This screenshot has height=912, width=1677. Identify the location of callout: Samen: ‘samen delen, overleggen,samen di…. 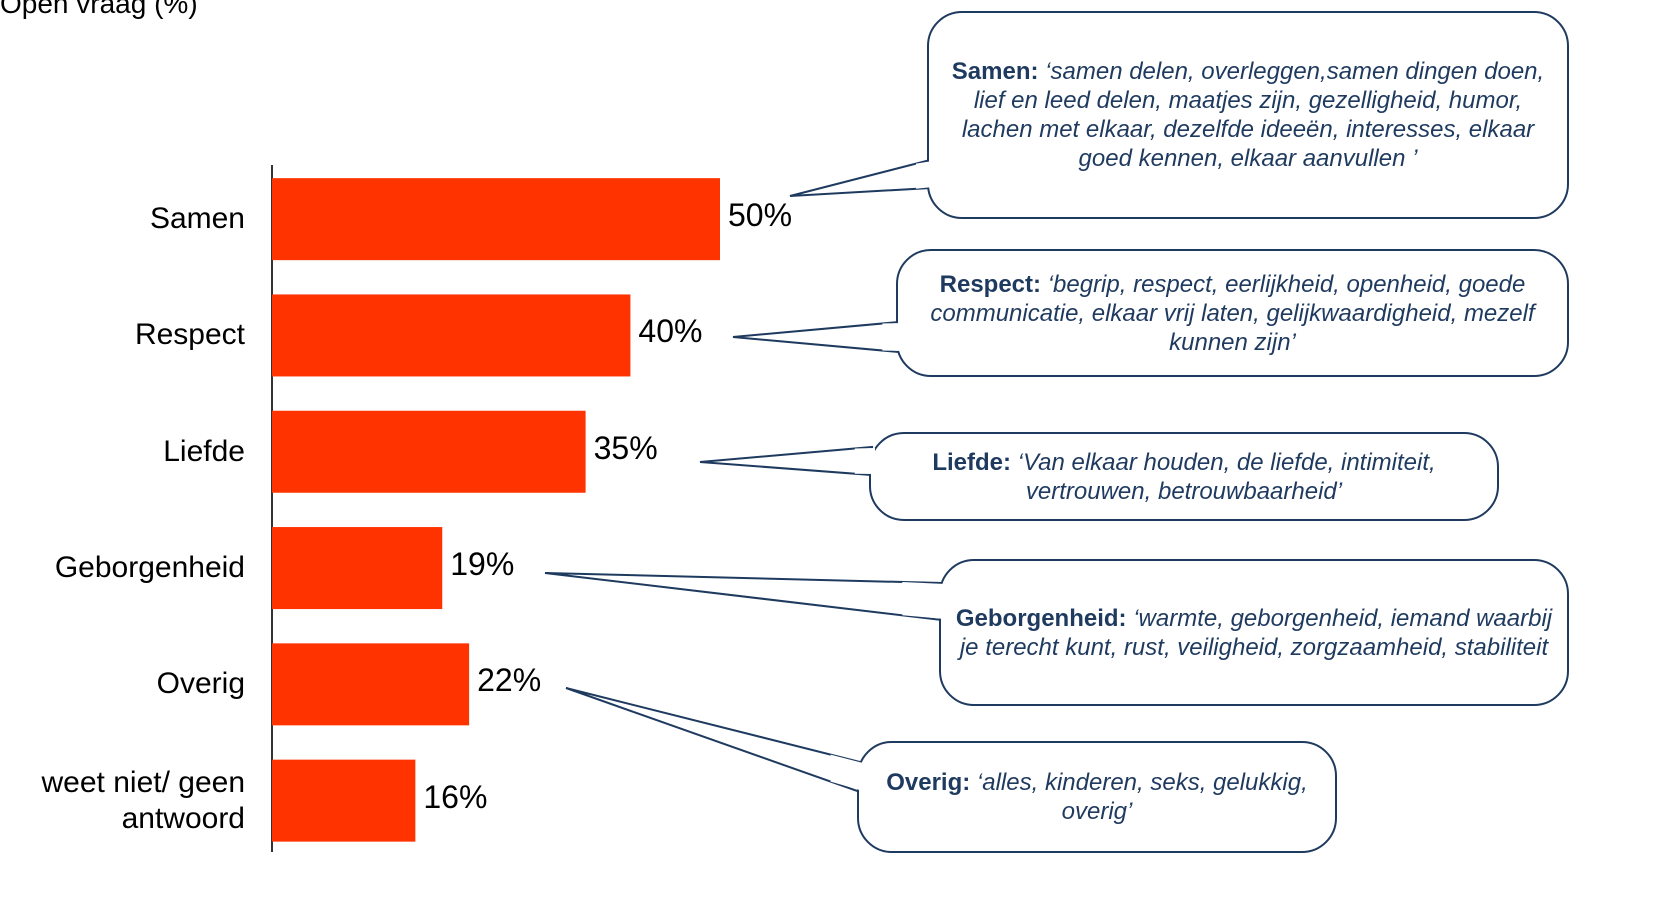
(1248, 115).